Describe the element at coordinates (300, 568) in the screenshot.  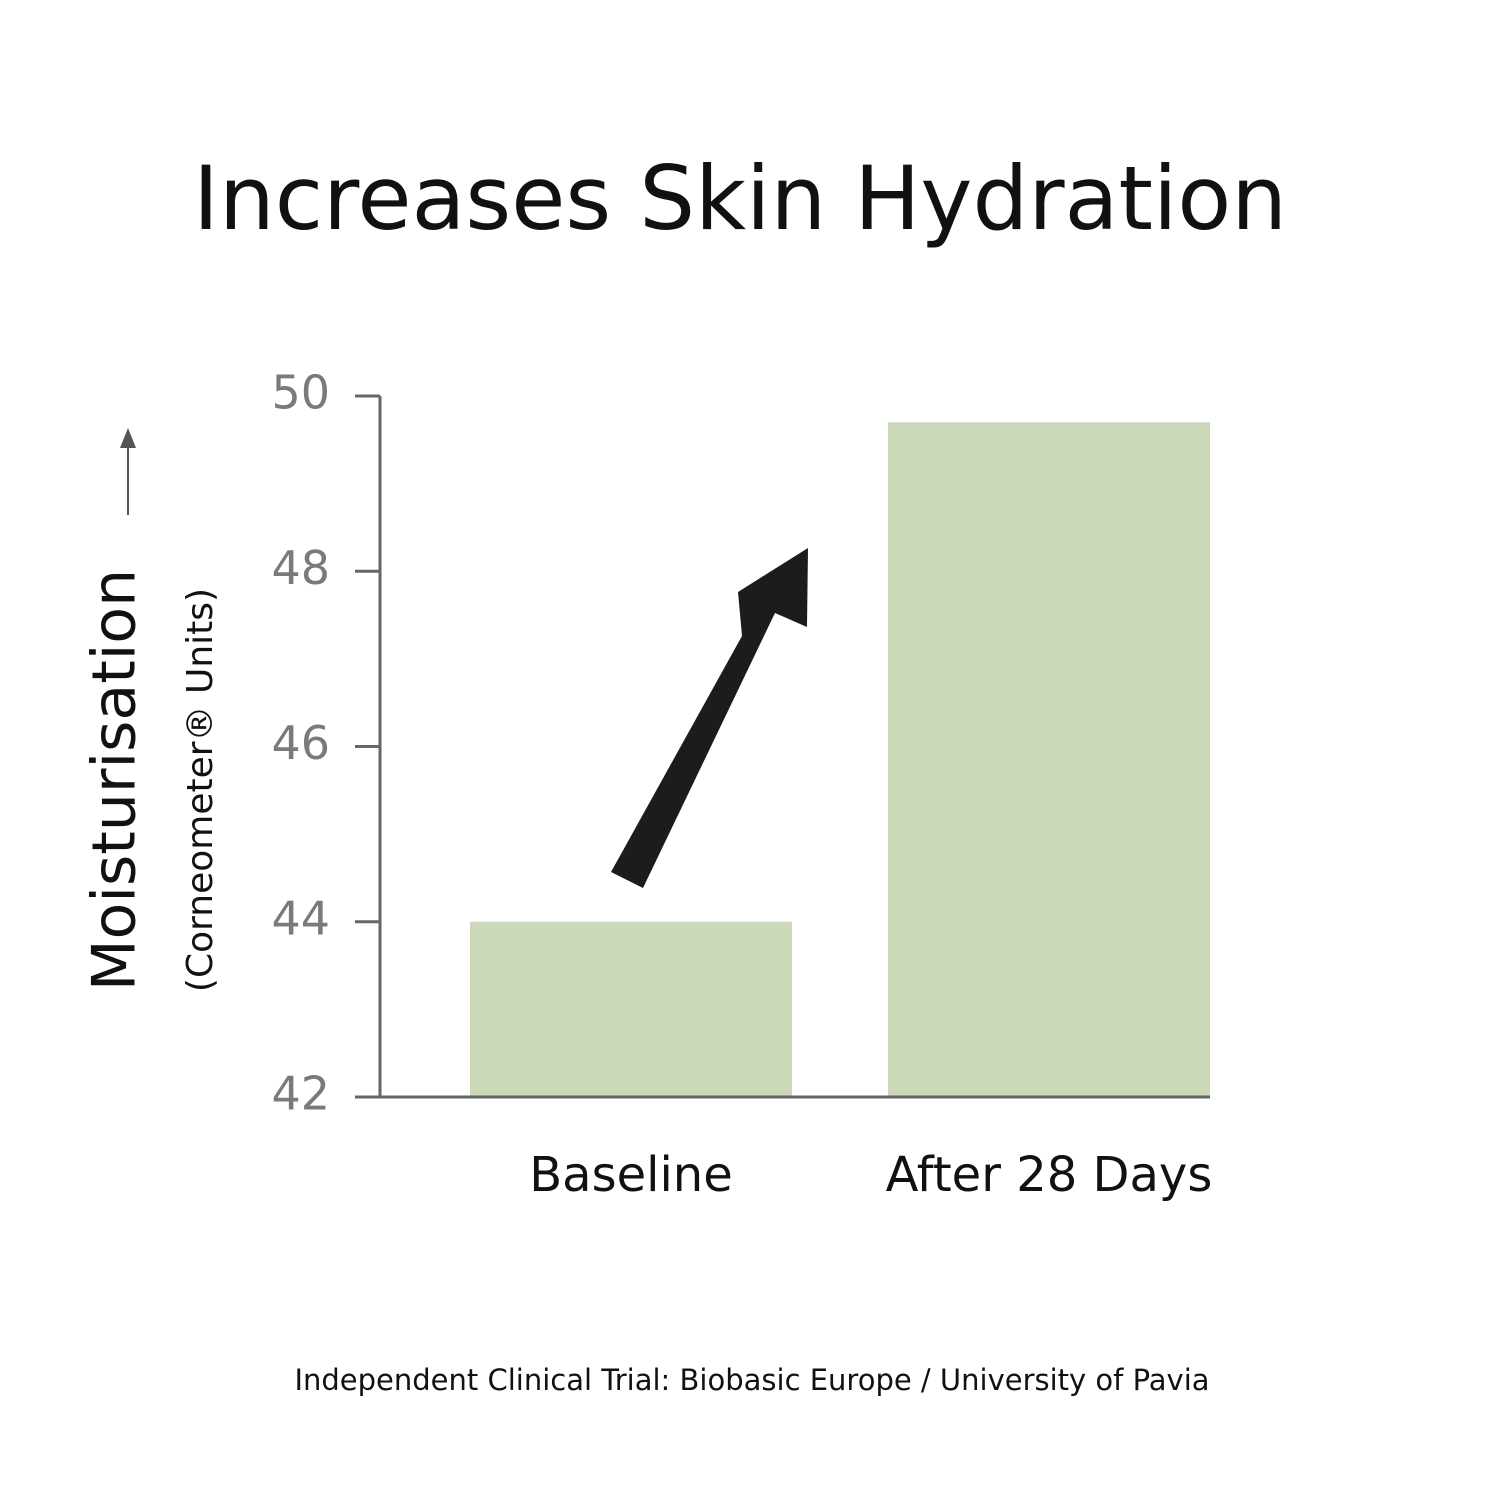
I see `y-tick-label: 48` at that location.